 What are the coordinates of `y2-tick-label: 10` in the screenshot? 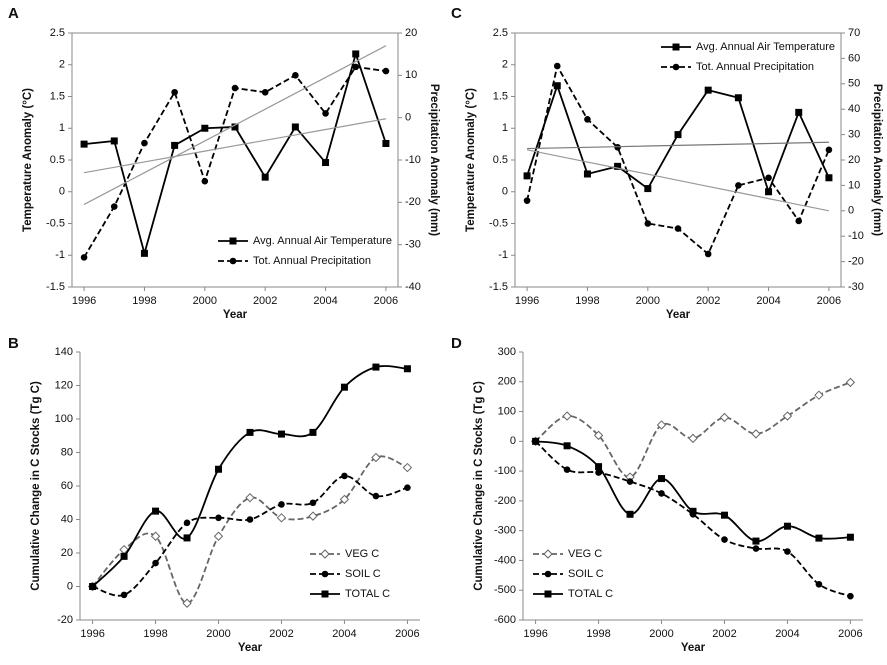 It's located at (411, 75).